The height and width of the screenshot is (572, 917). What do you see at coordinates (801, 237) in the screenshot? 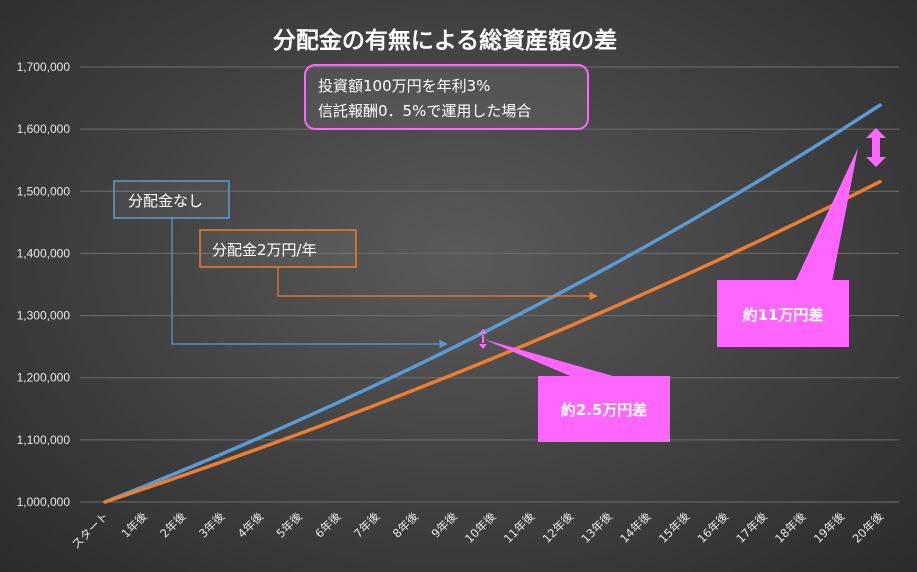
I see `callout-20y: 約11万円差` at bounding box center [801, 237].